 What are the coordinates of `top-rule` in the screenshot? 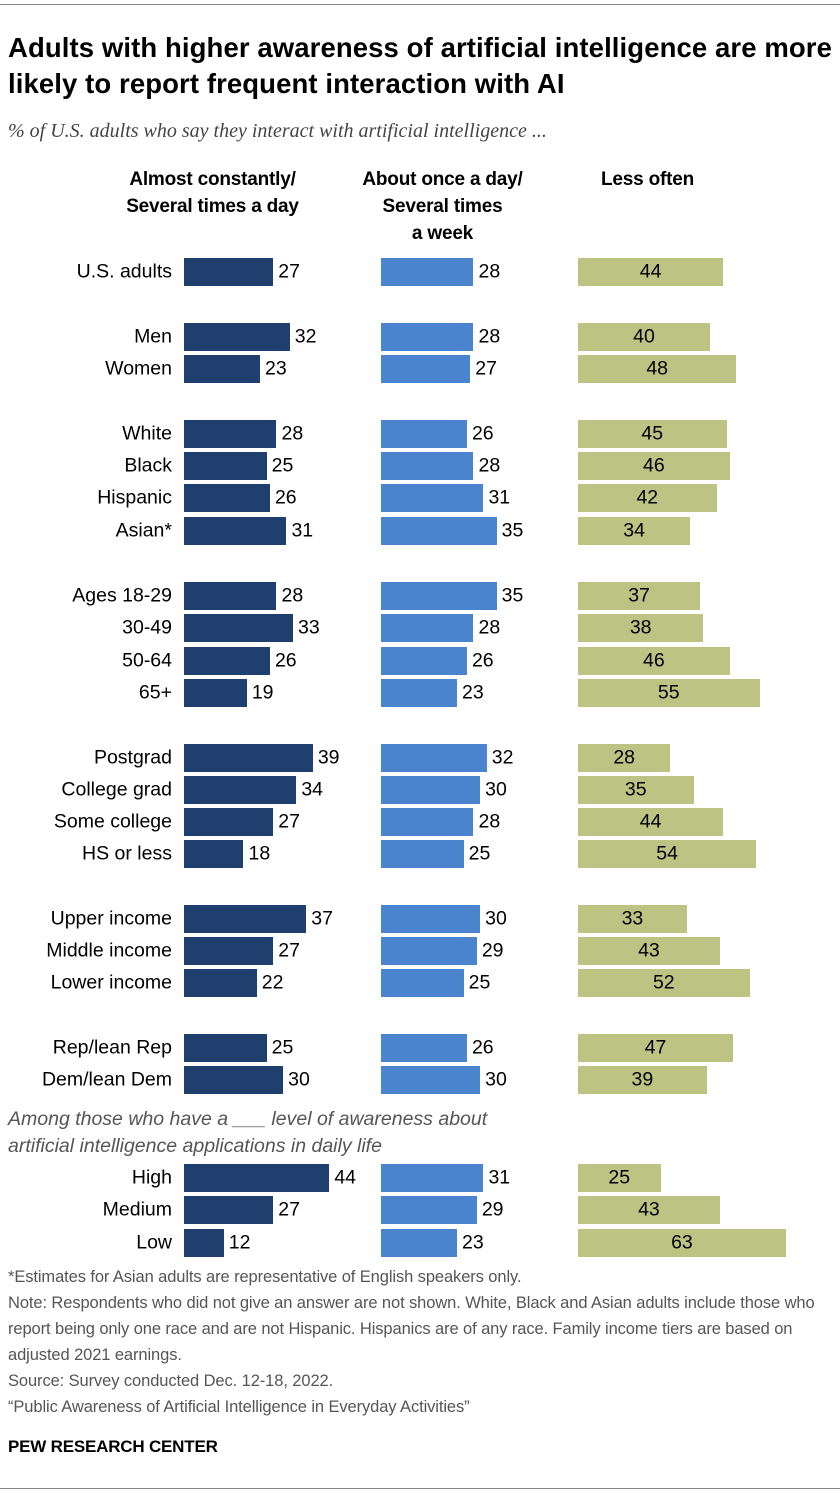 It's located at (420, 4).